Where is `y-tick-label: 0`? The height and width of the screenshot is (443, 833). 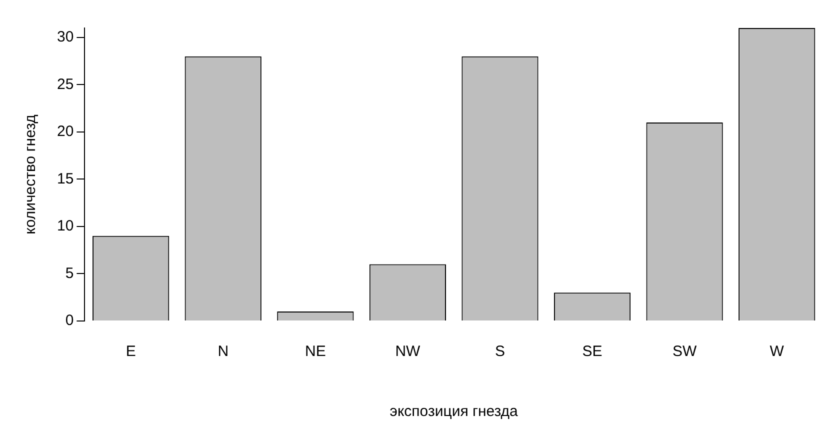 y-tick-label: 0 is located at coordinates (69, 321).